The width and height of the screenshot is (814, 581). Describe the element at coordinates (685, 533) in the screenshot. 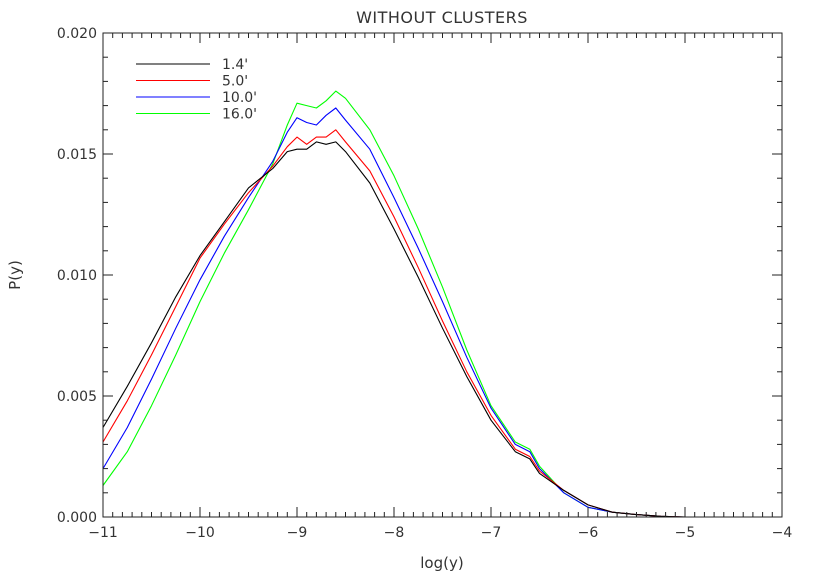

I see `x-tick-label: −5` at that location.